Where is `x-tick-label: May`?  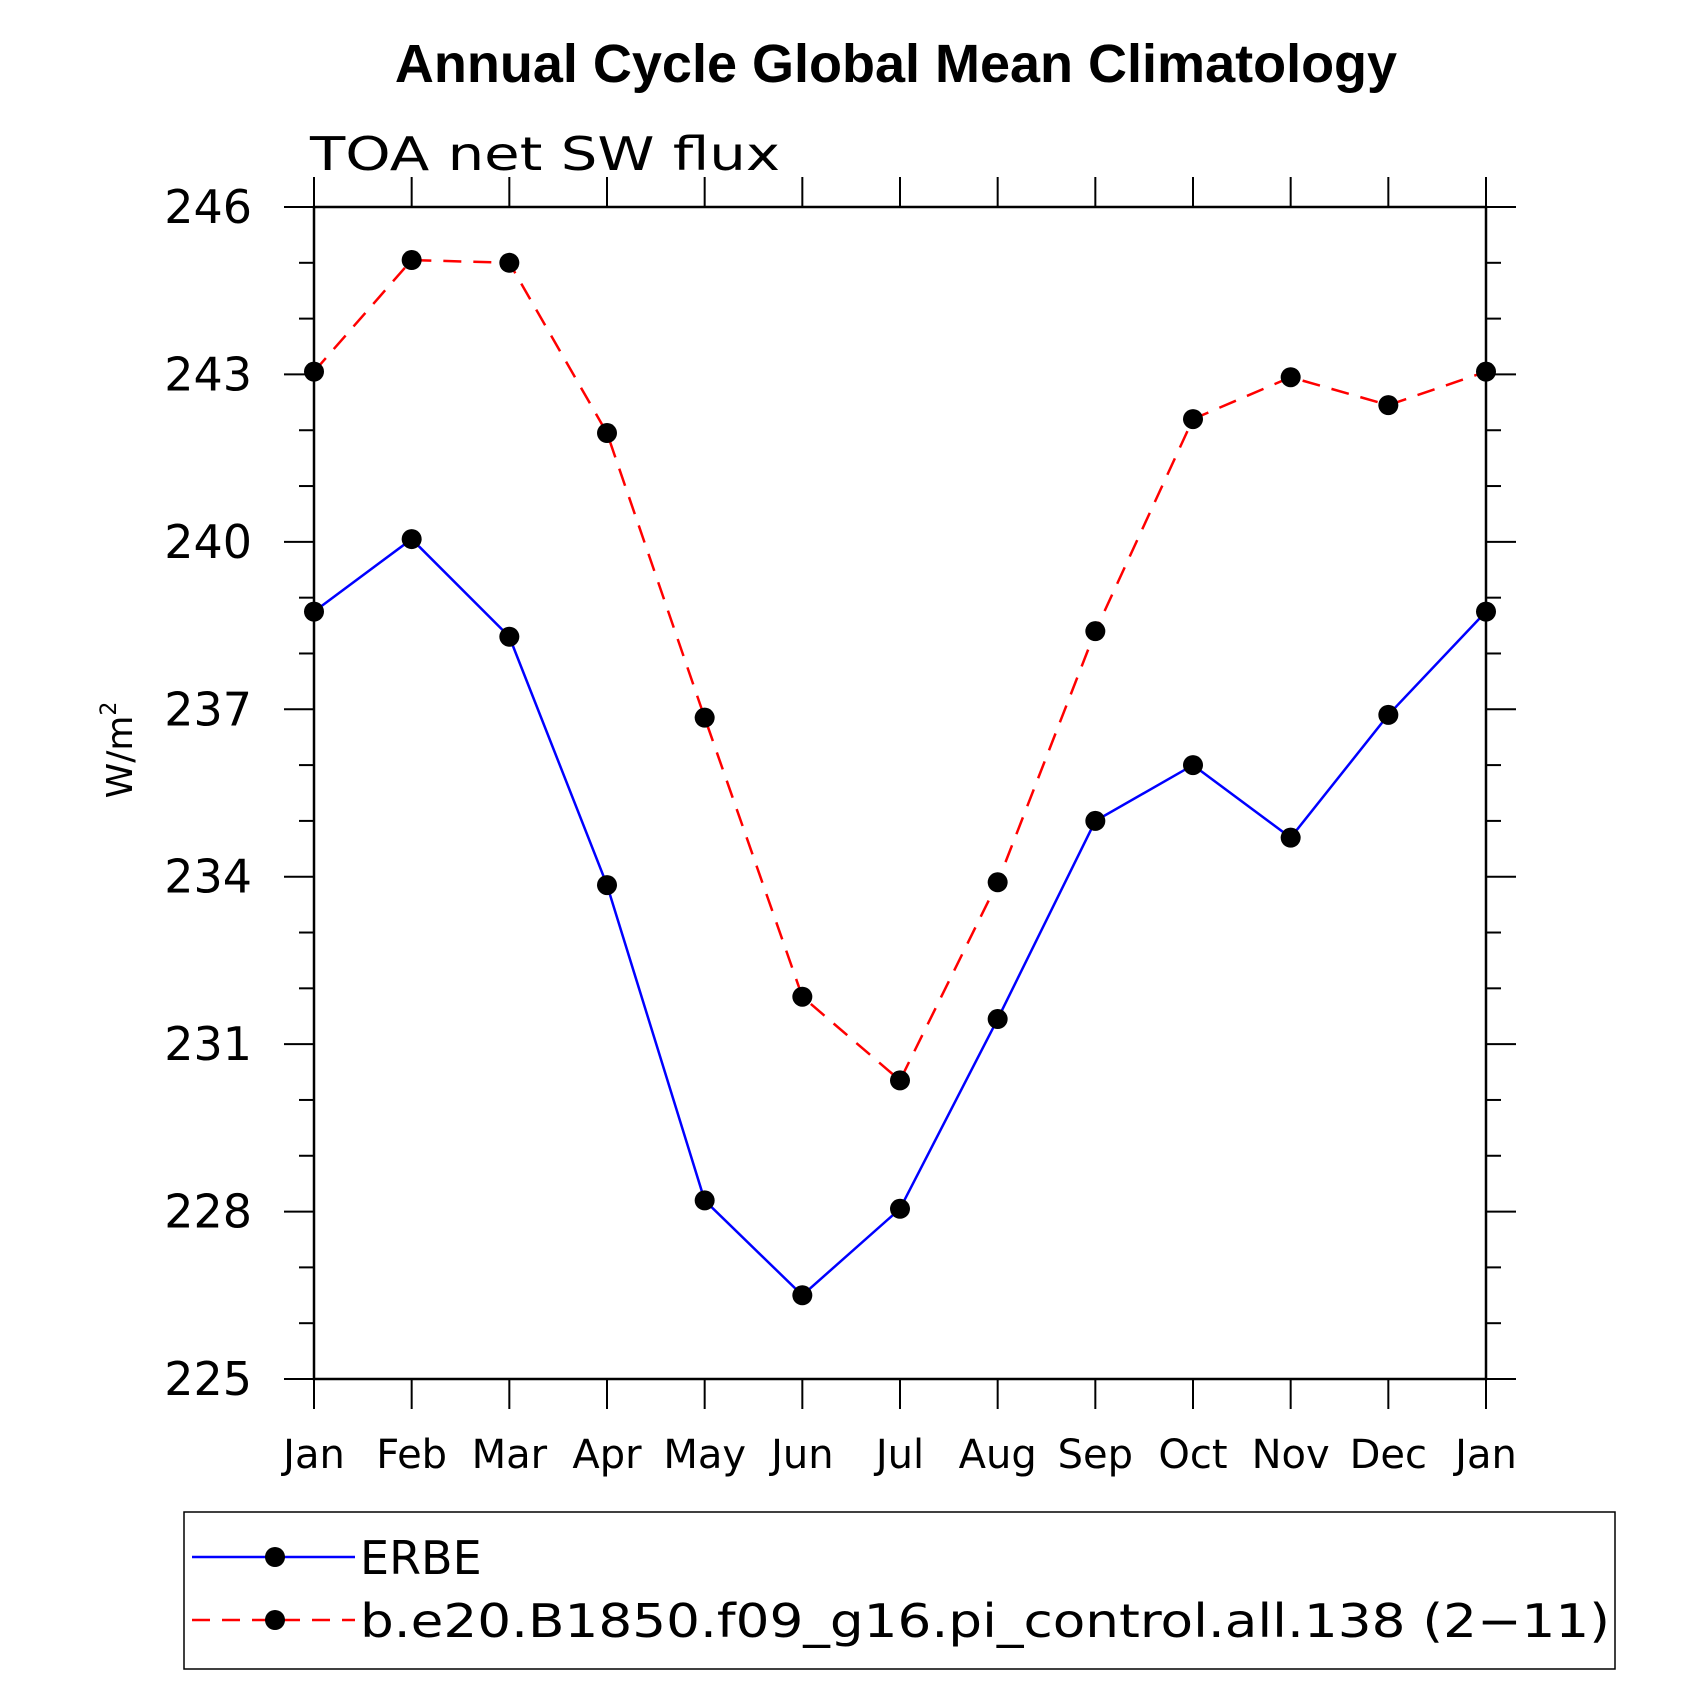
x-tick-label: May is located at coordinates (704, 1455).